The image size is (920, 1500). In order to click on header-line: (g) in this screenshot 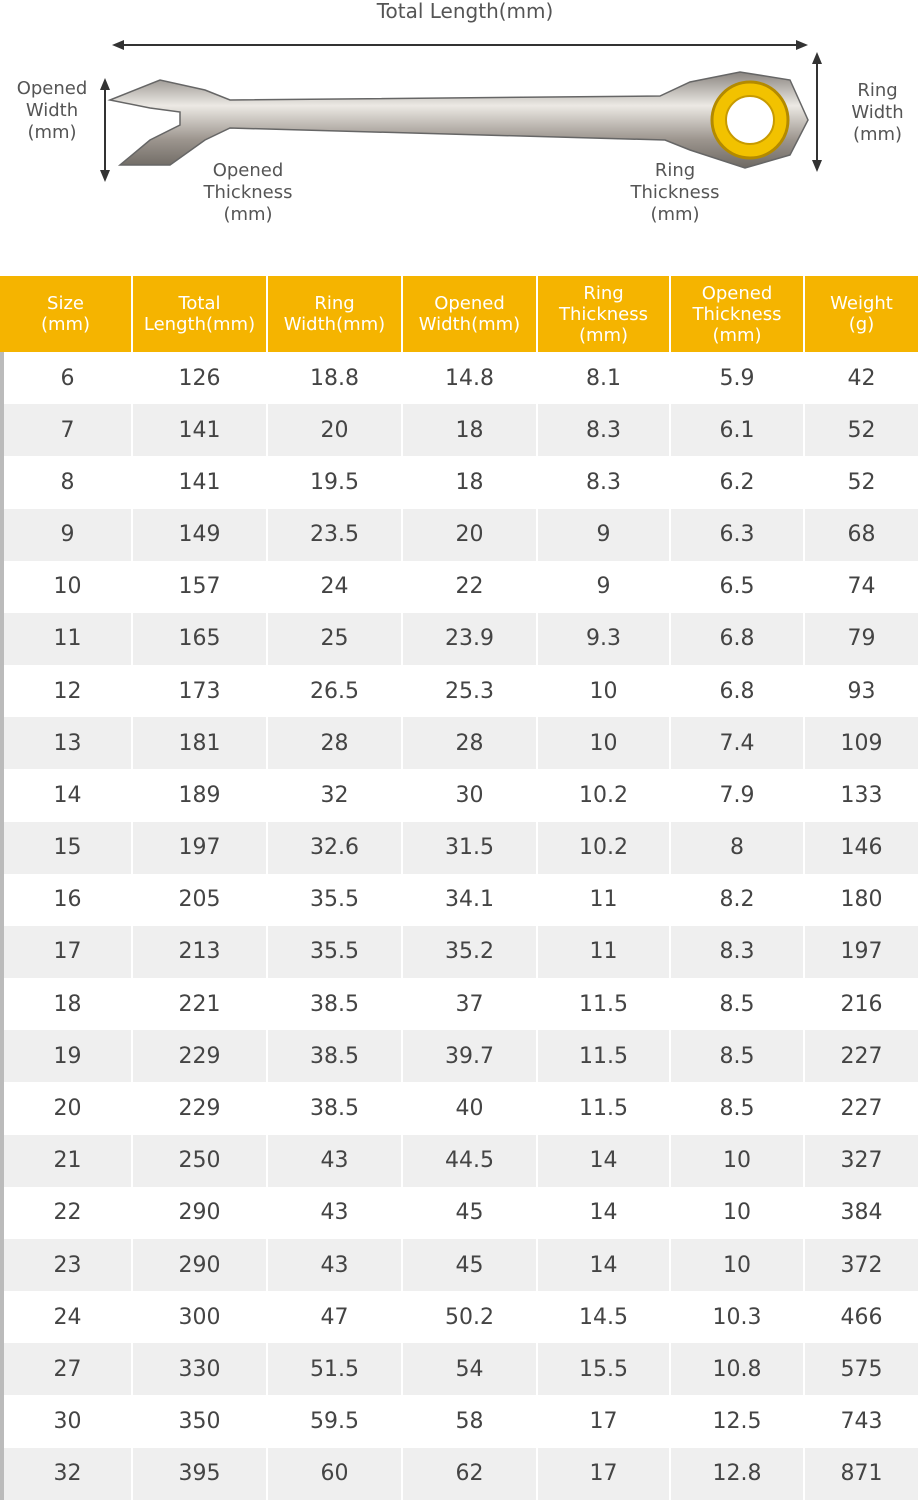, I will do `click(861, 324)`.